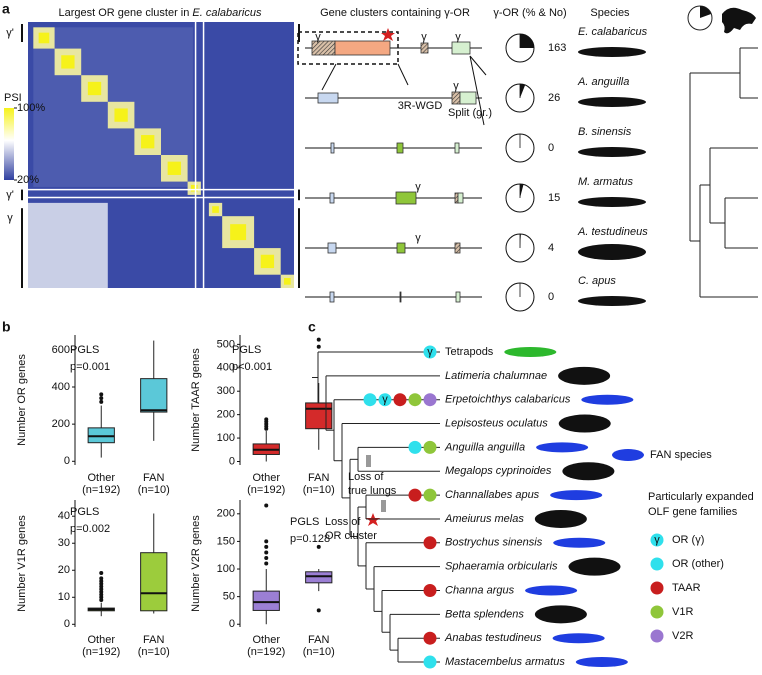 This screenshot has height=675, width=762. What do you see at coordinates (312, 327) in the screenshot?
I see `panel-label: c` at bounding box center [312, 327].